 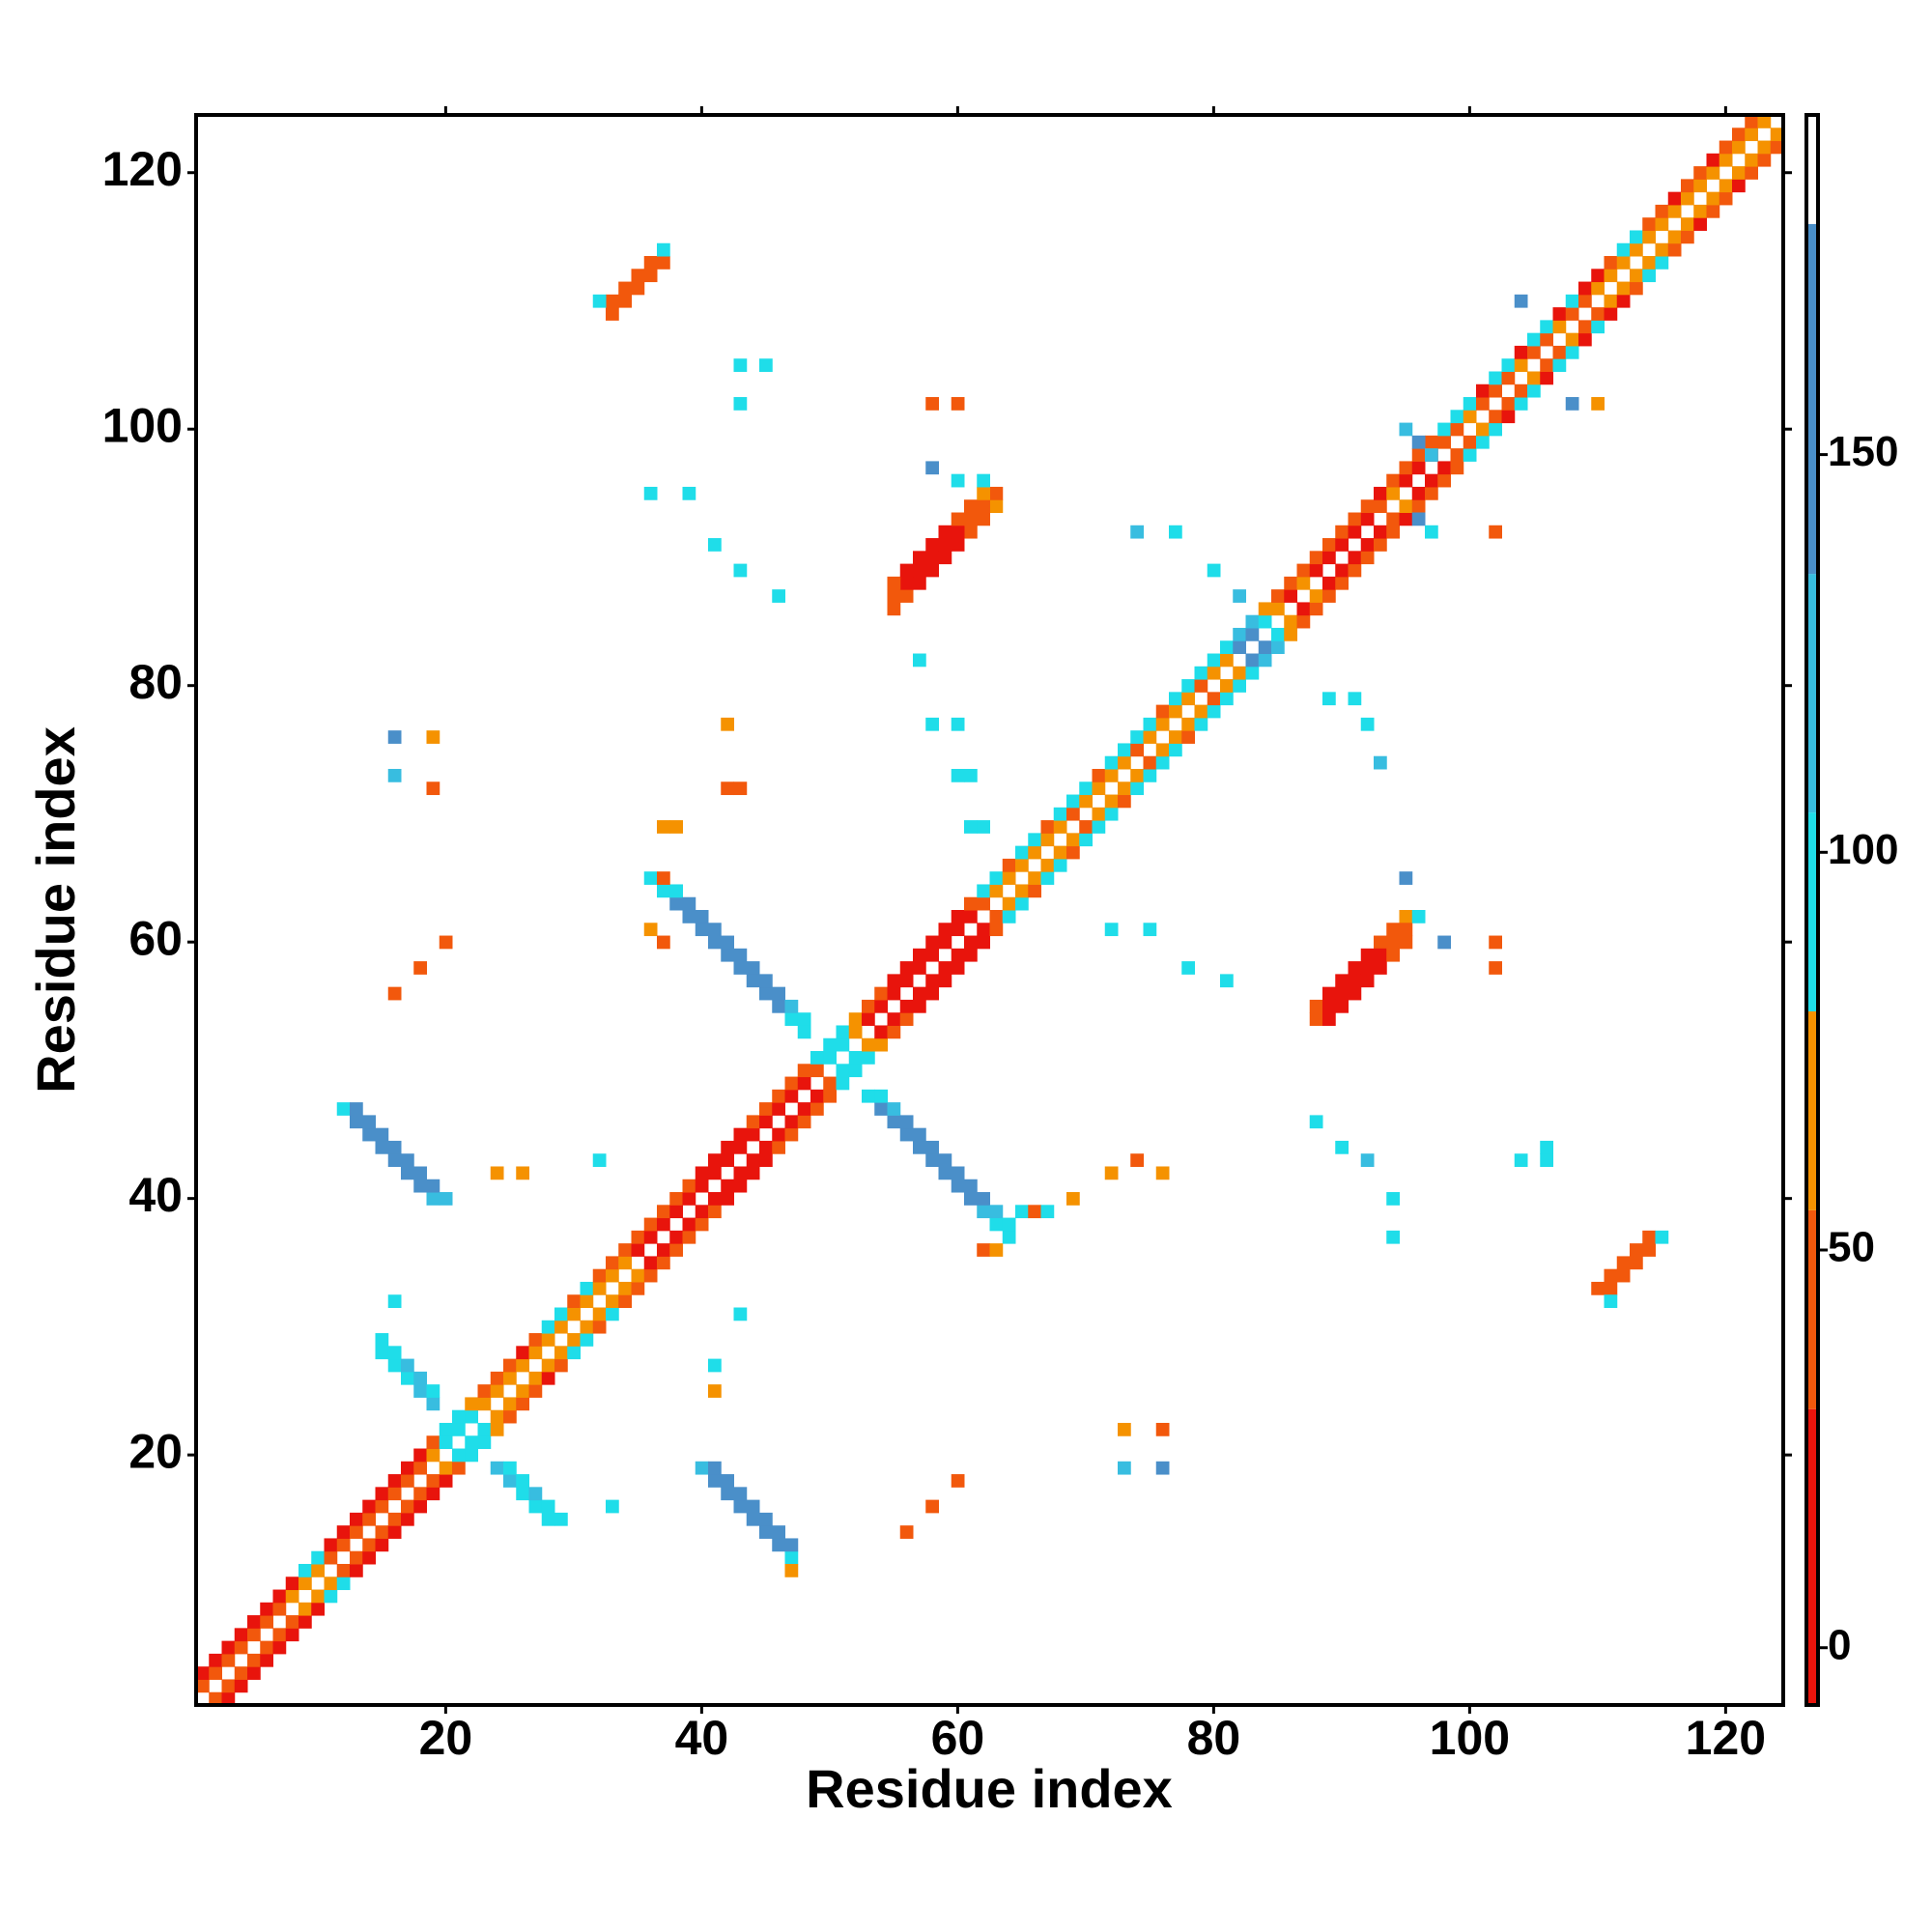 I want to click on colorbar-segment, so click(x=1812, y=1110).